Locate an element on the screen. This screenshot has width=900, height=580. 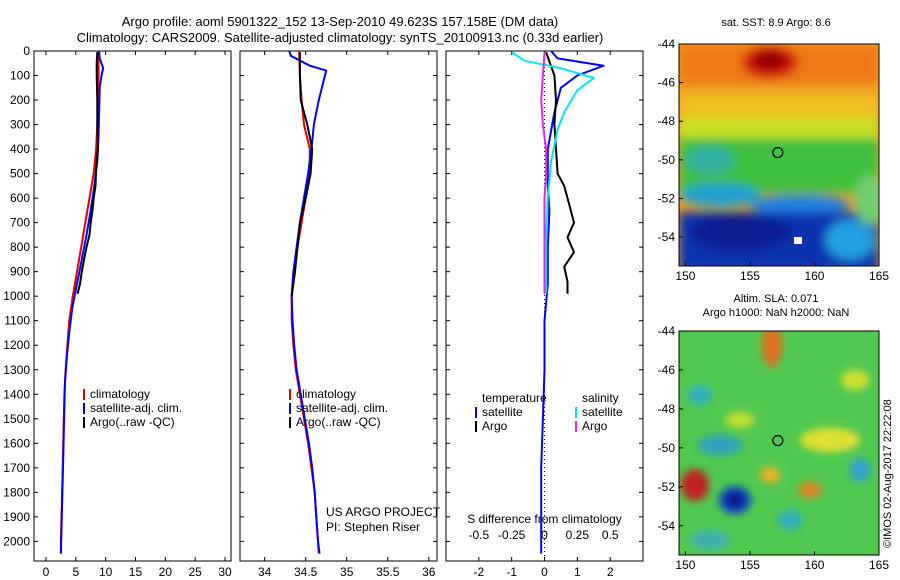
sst-map-ytick-label: -52 is located at coordinates (667, 198).